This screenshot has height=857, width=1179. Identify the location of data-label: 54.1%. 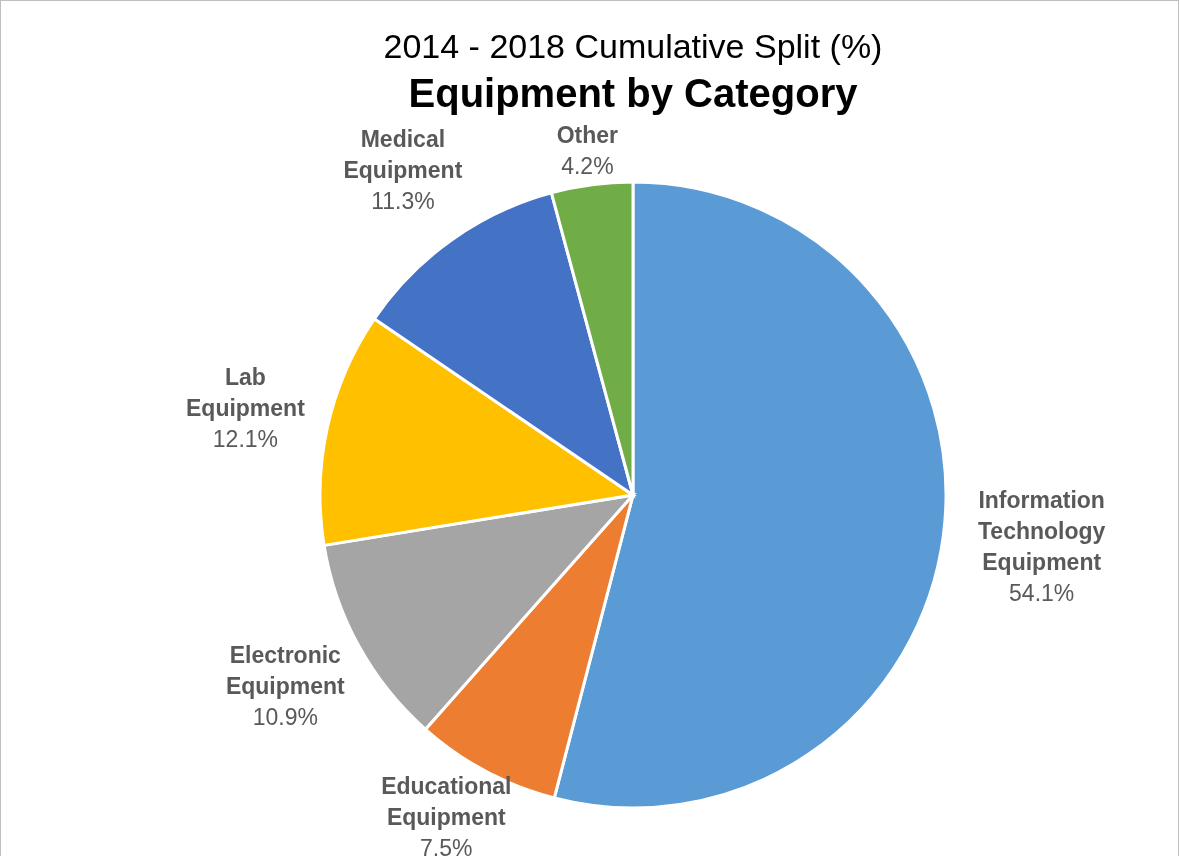
(1042, 592).